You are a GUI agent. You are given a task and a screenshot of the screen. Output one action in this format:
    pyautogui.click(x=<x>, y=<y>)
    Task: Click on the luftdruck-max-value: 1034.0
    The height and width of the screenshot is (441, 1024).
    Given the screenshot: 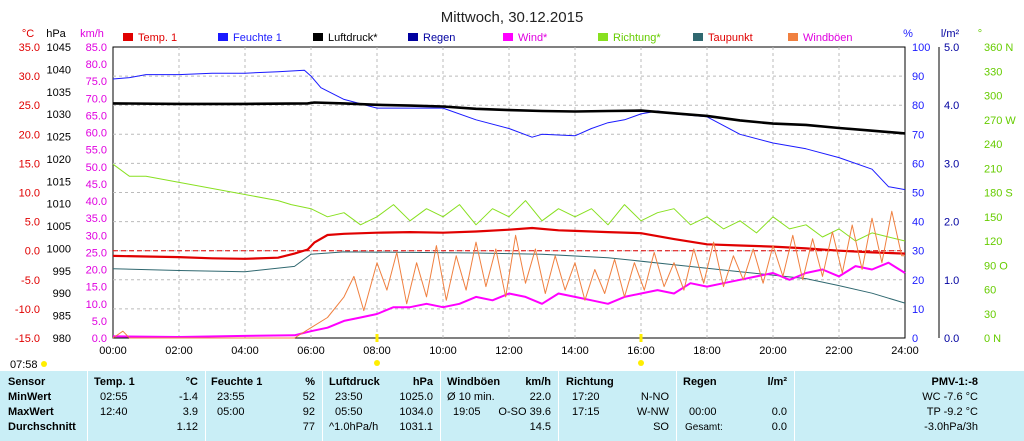 What is the action you would take?
    pyautogui.click(x=416, y=412)
    